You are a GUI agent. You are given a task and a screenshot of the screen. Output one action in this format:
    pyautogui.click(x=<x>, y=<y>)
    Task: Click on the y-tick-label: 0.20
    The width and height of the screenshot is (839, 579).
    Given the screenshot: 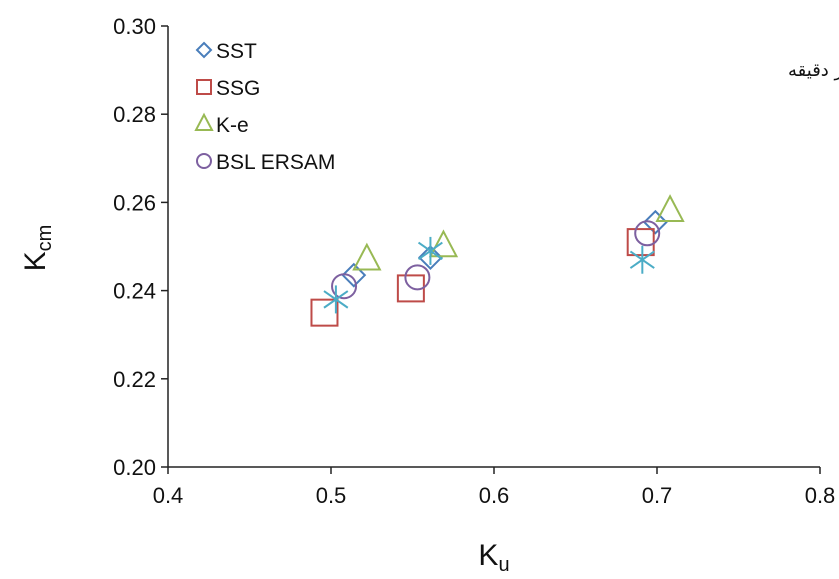 What is the action you would take?
    pyautogui.click(x=134, y=467)
    